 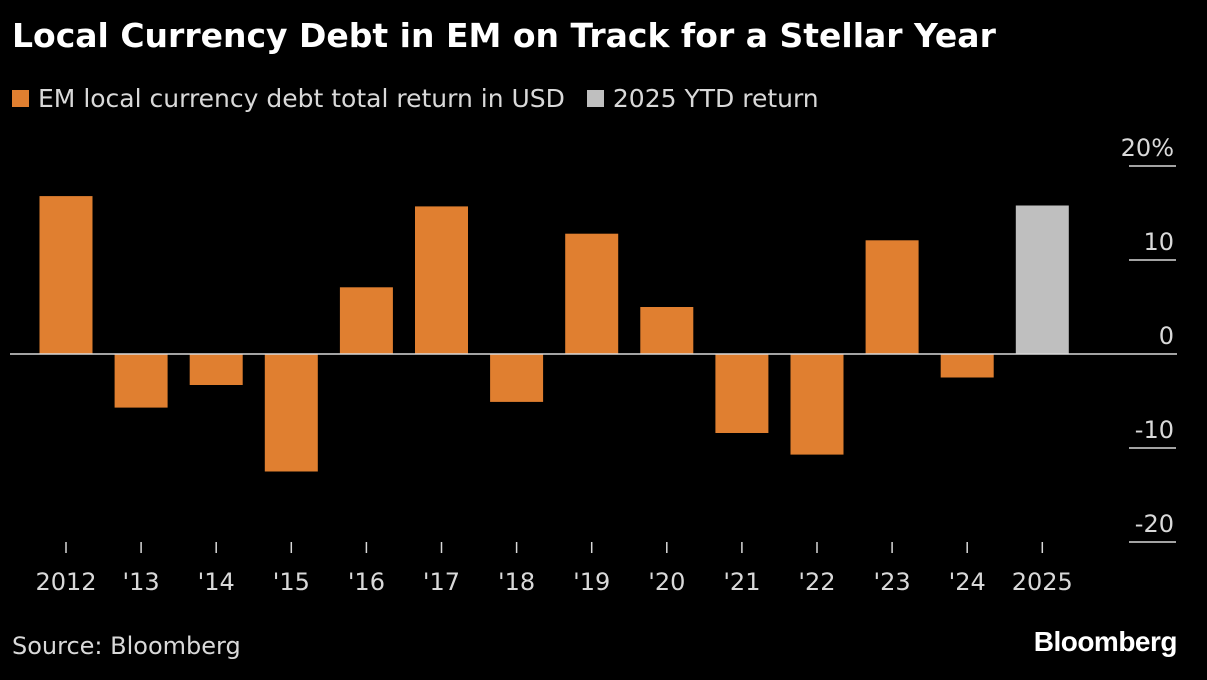 What do you see at coordinates (741, 582) in the screenshot?
I see `x-tick-label-21: '21` at bounding box center [741, 582].